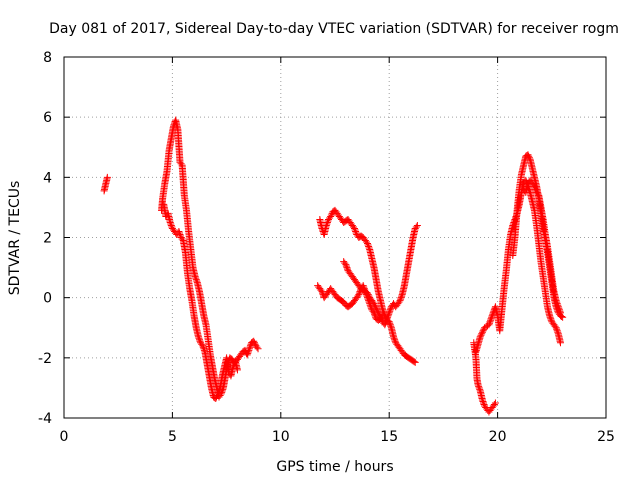  Describe the element at coordinates (45, 359) in the screenshot. I see `y-tick-label: -2` at that location.